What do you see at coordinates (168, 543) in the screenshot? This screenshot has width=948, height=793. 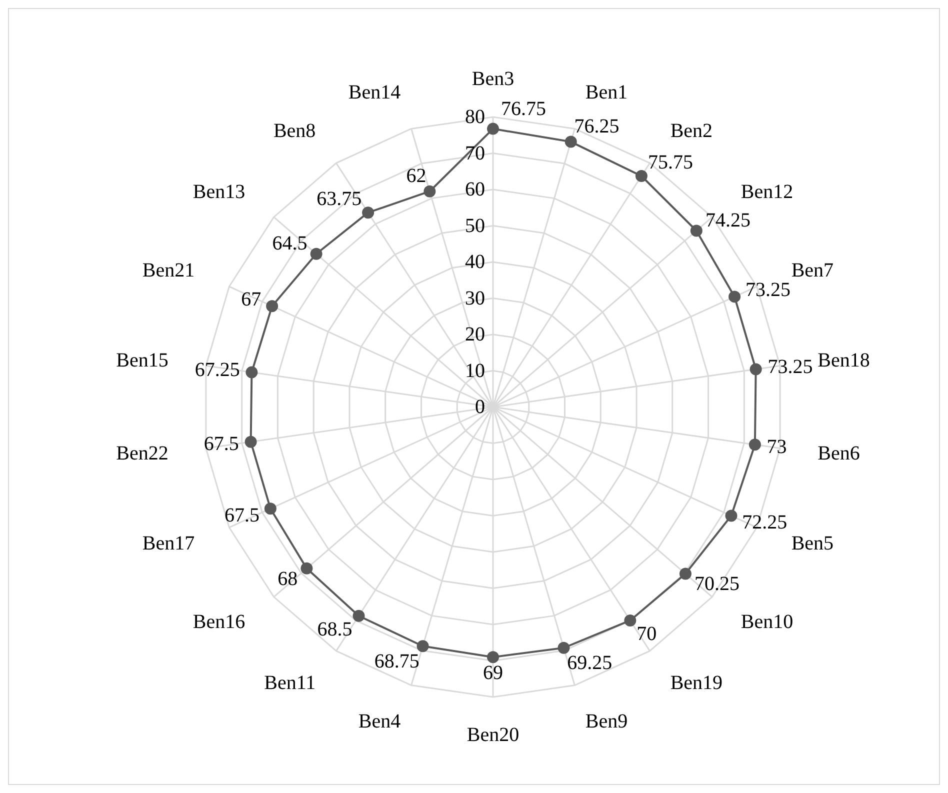 I see `spoke-label: Ben17` at bounding box center [168, 543].